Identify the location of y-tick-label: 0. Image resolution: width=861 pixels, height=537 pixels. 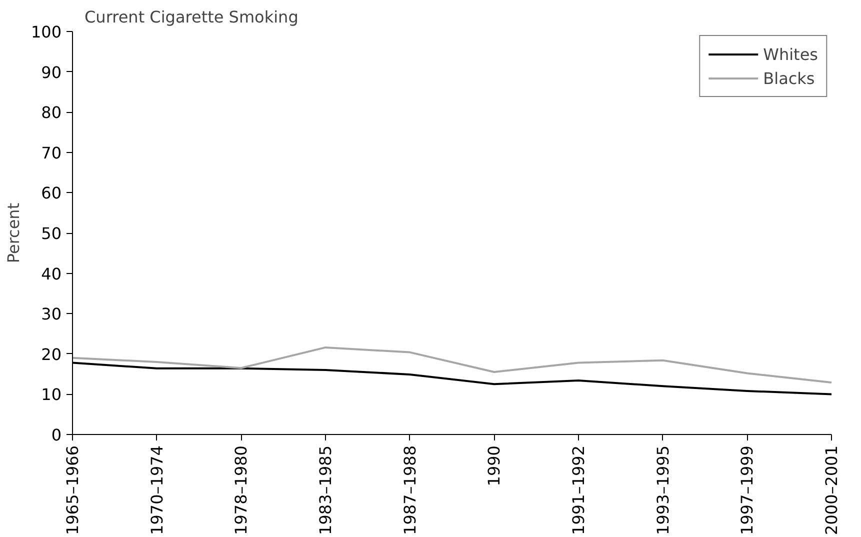
(56, 435).